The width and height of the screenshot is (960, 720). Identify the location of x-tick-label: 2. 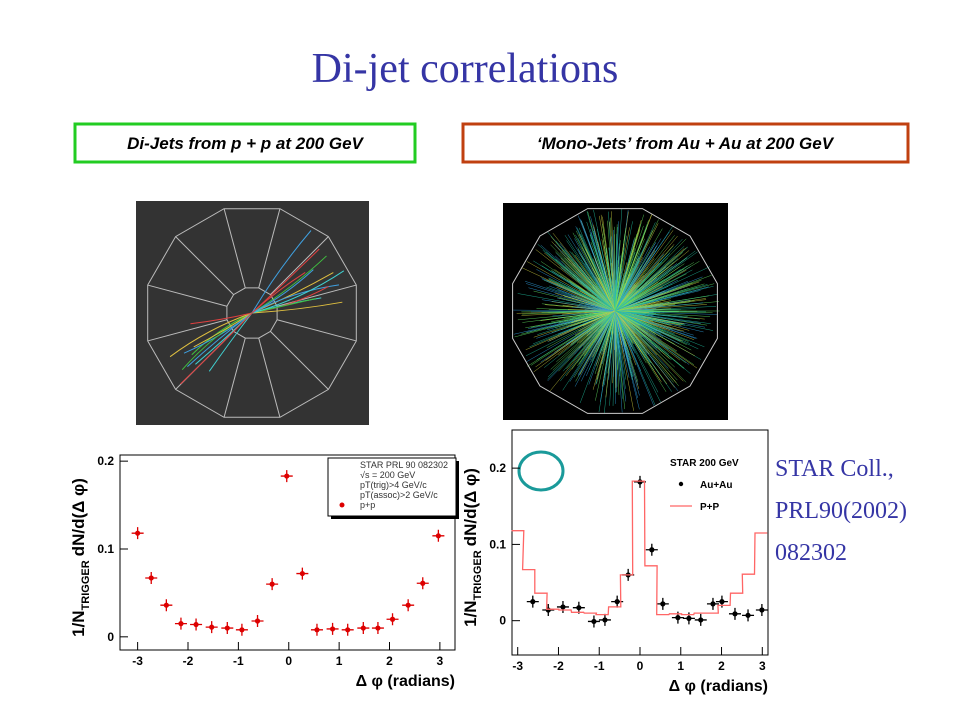
(721, 666).